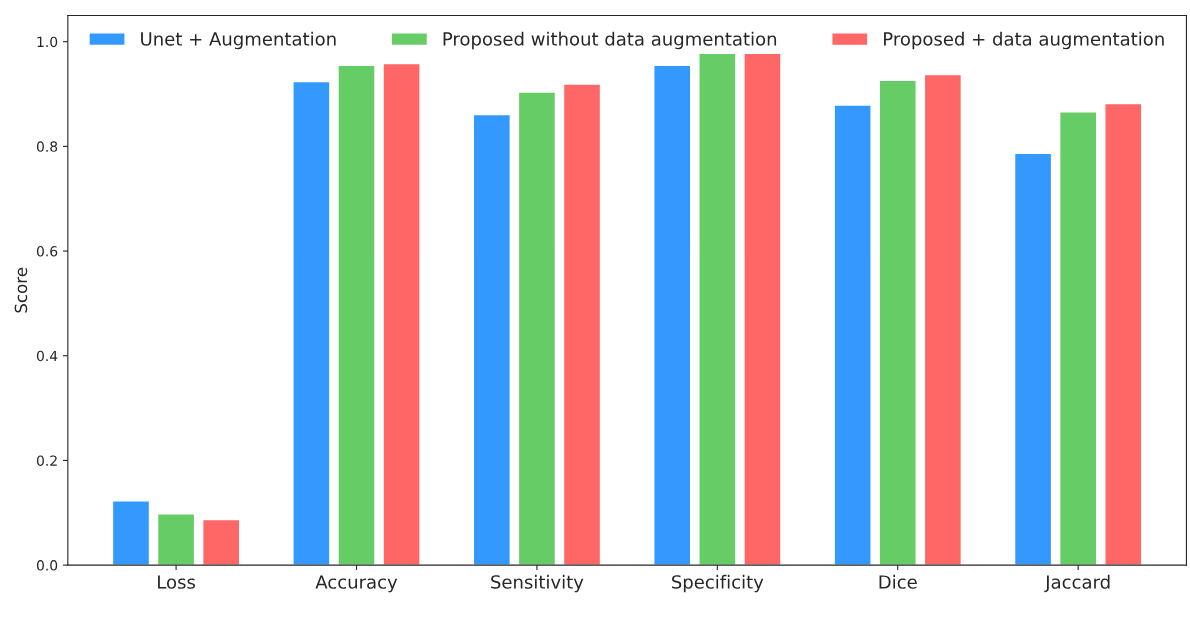 This screenshot has width=1190, height=621. What do you see at coordinates (898, 581) in the screenshot?
I see `x-tick-label: Dice` at bounding box center [898, 581].